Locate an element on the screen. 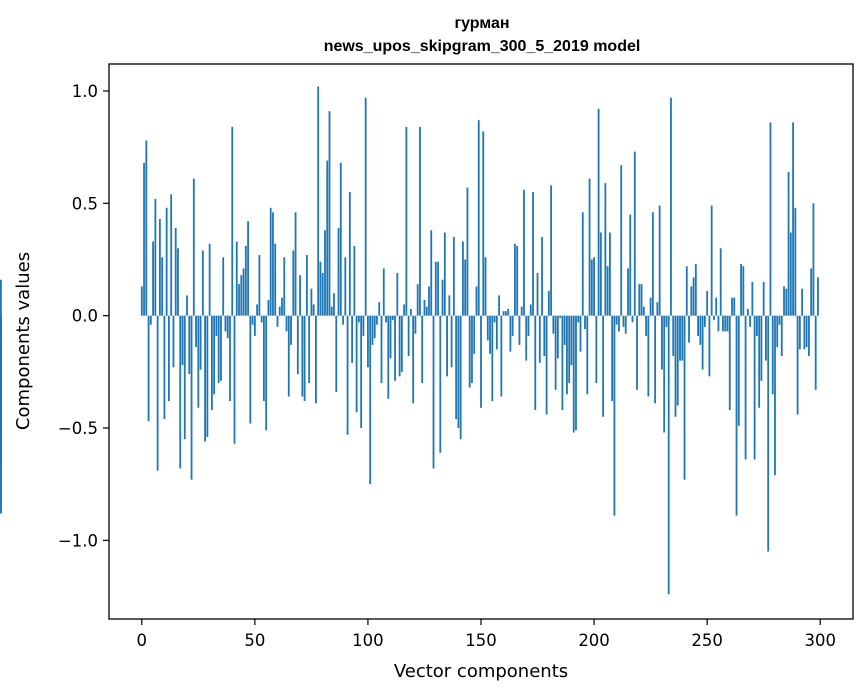 The image size is (867, 696). y-tick-label: 1.0 is located at coordinates (85, 91).